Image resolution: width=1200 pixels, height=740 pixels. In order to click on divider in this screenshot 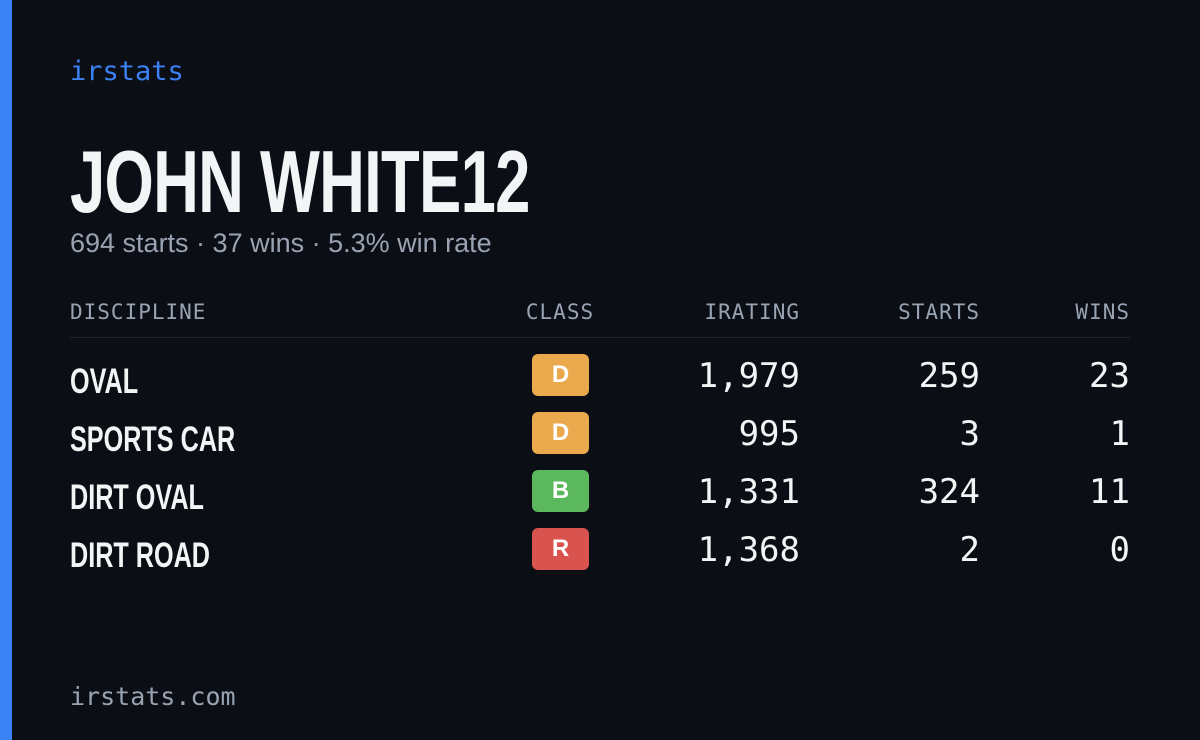, I will do `click(600, 337)`.